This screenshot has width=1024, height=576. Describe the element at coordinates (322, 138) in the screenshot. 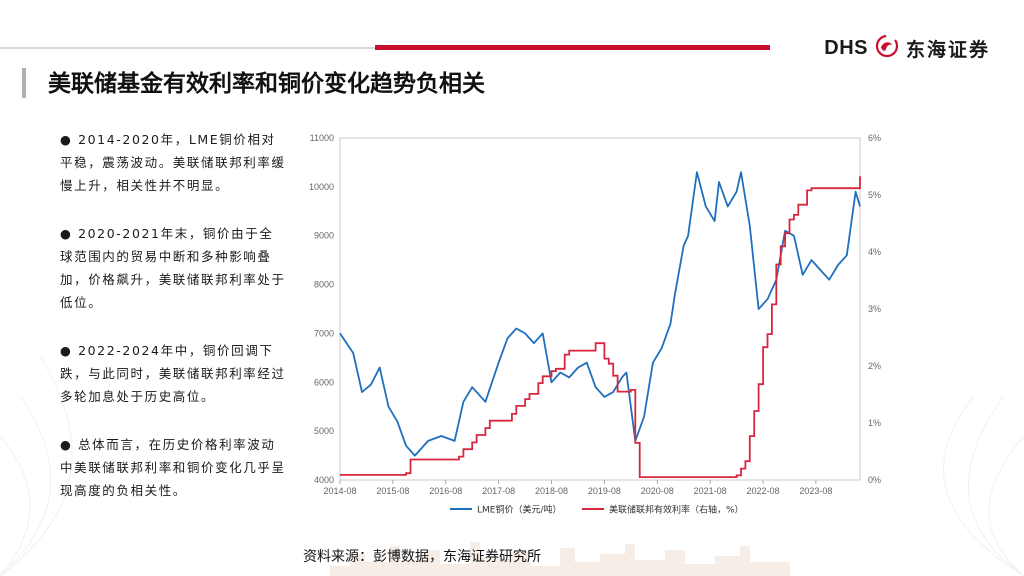

I see `y-left-tick-label: 11000` at that location.